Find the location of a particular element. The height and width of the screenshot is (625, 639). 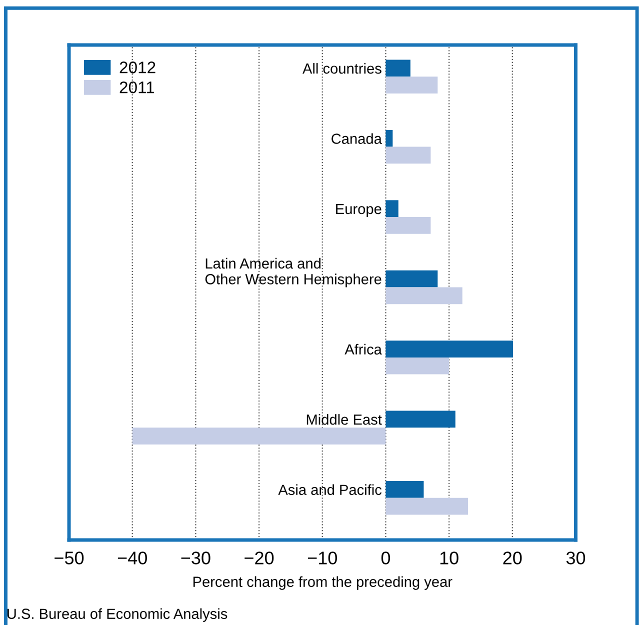

y-tick-label: Canada is located at coordinates (357, 138).